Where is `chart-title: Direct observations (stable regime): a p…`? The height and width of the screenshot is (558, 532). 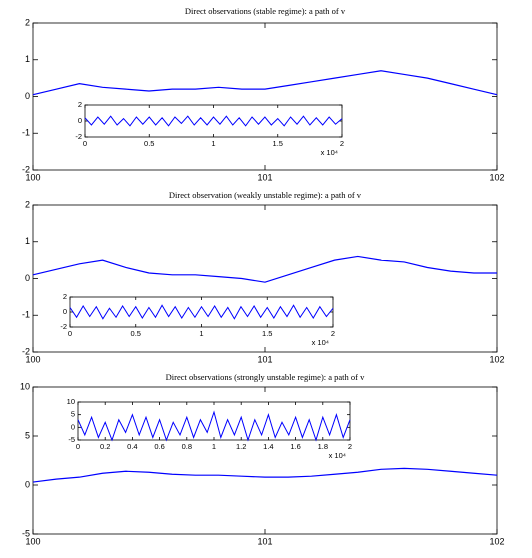
chart-title: Direct observations (stable regime): a p… is located at coordinates (265, 11).